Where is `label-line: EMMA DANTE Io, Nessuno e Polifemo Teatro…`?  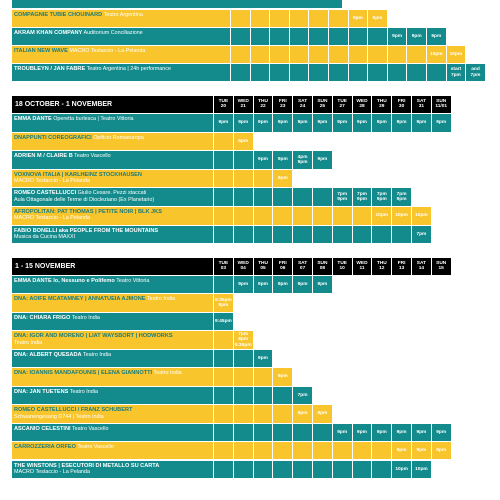 label-line: EMMA DANTE Io, Nessuno e Polifemo Teatro… is located at coordinates (113, 281).